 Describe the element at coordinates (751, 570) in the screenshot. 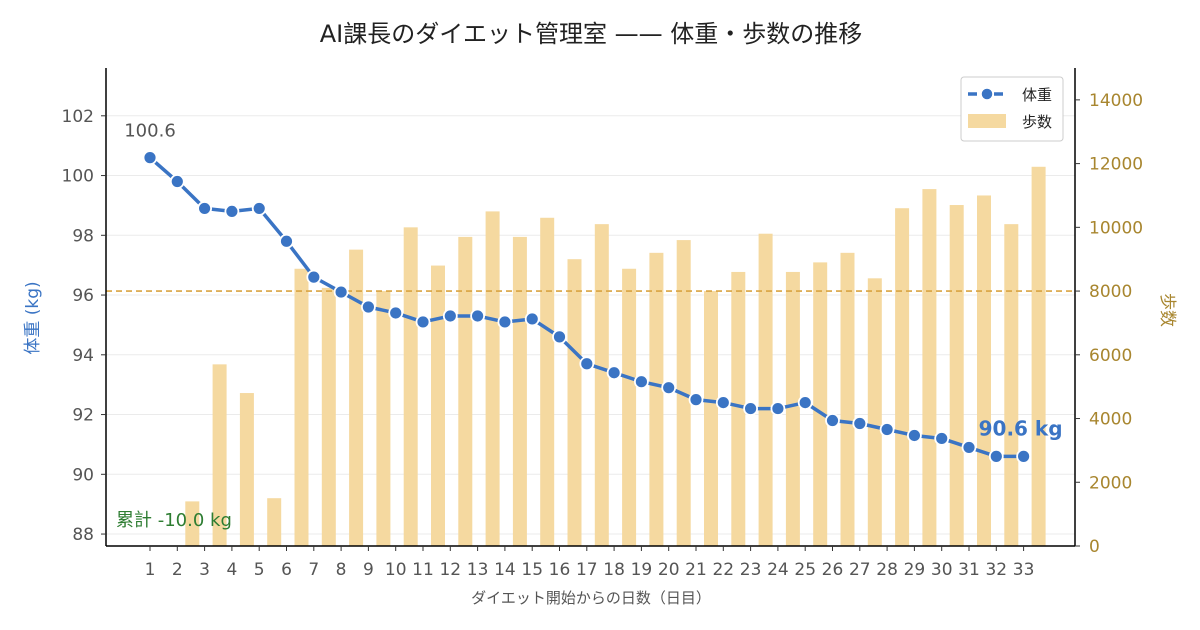

I see `x-tick-label: 23` at that location.